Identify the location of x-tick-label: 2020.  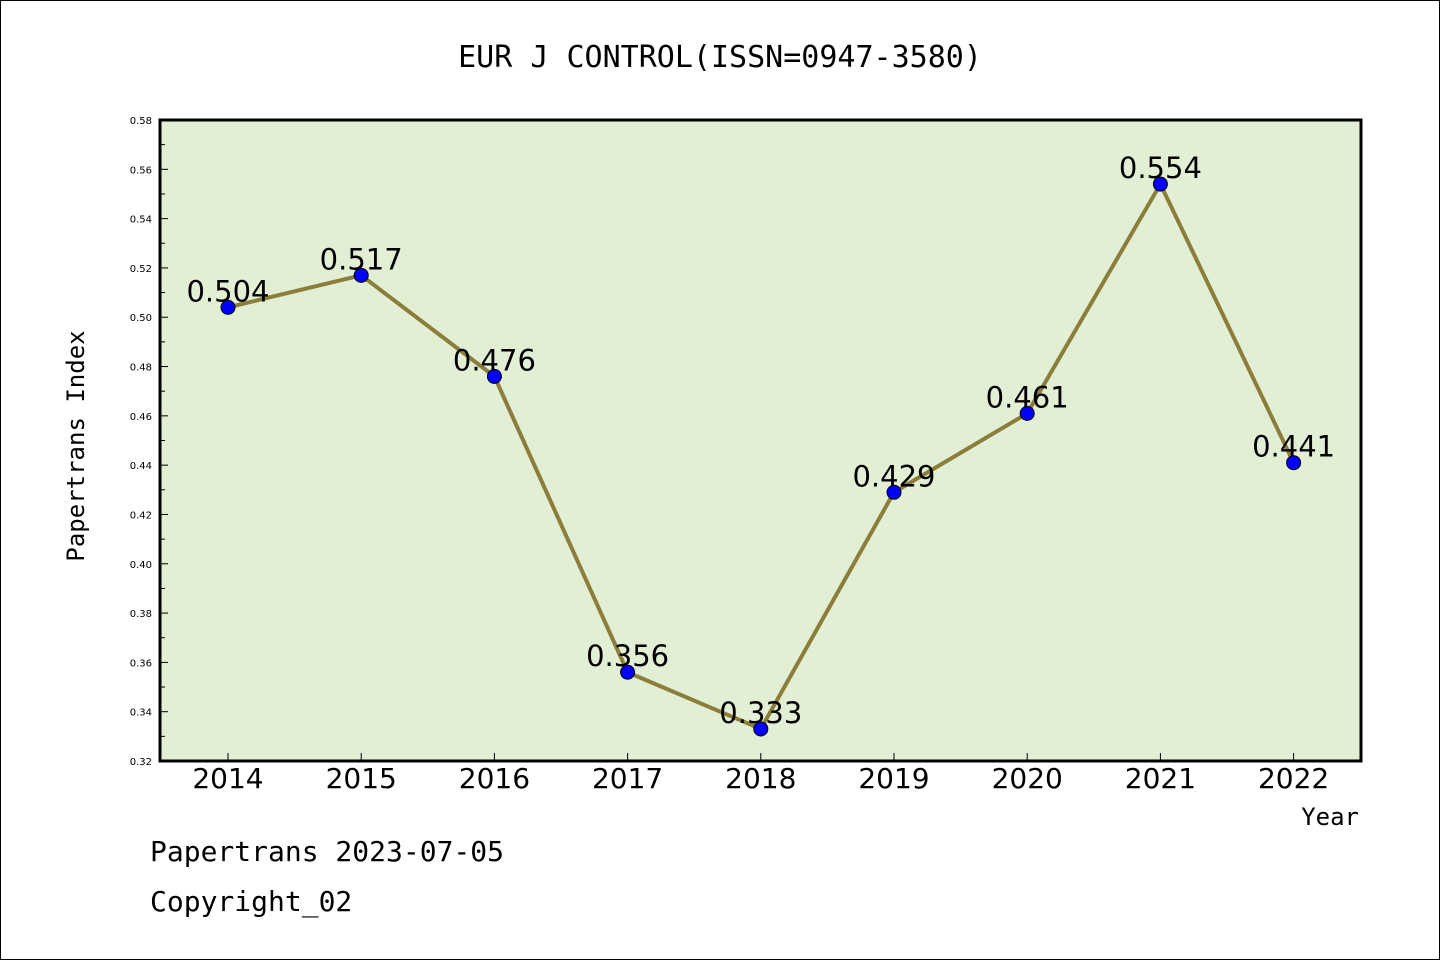
(1027, 778).